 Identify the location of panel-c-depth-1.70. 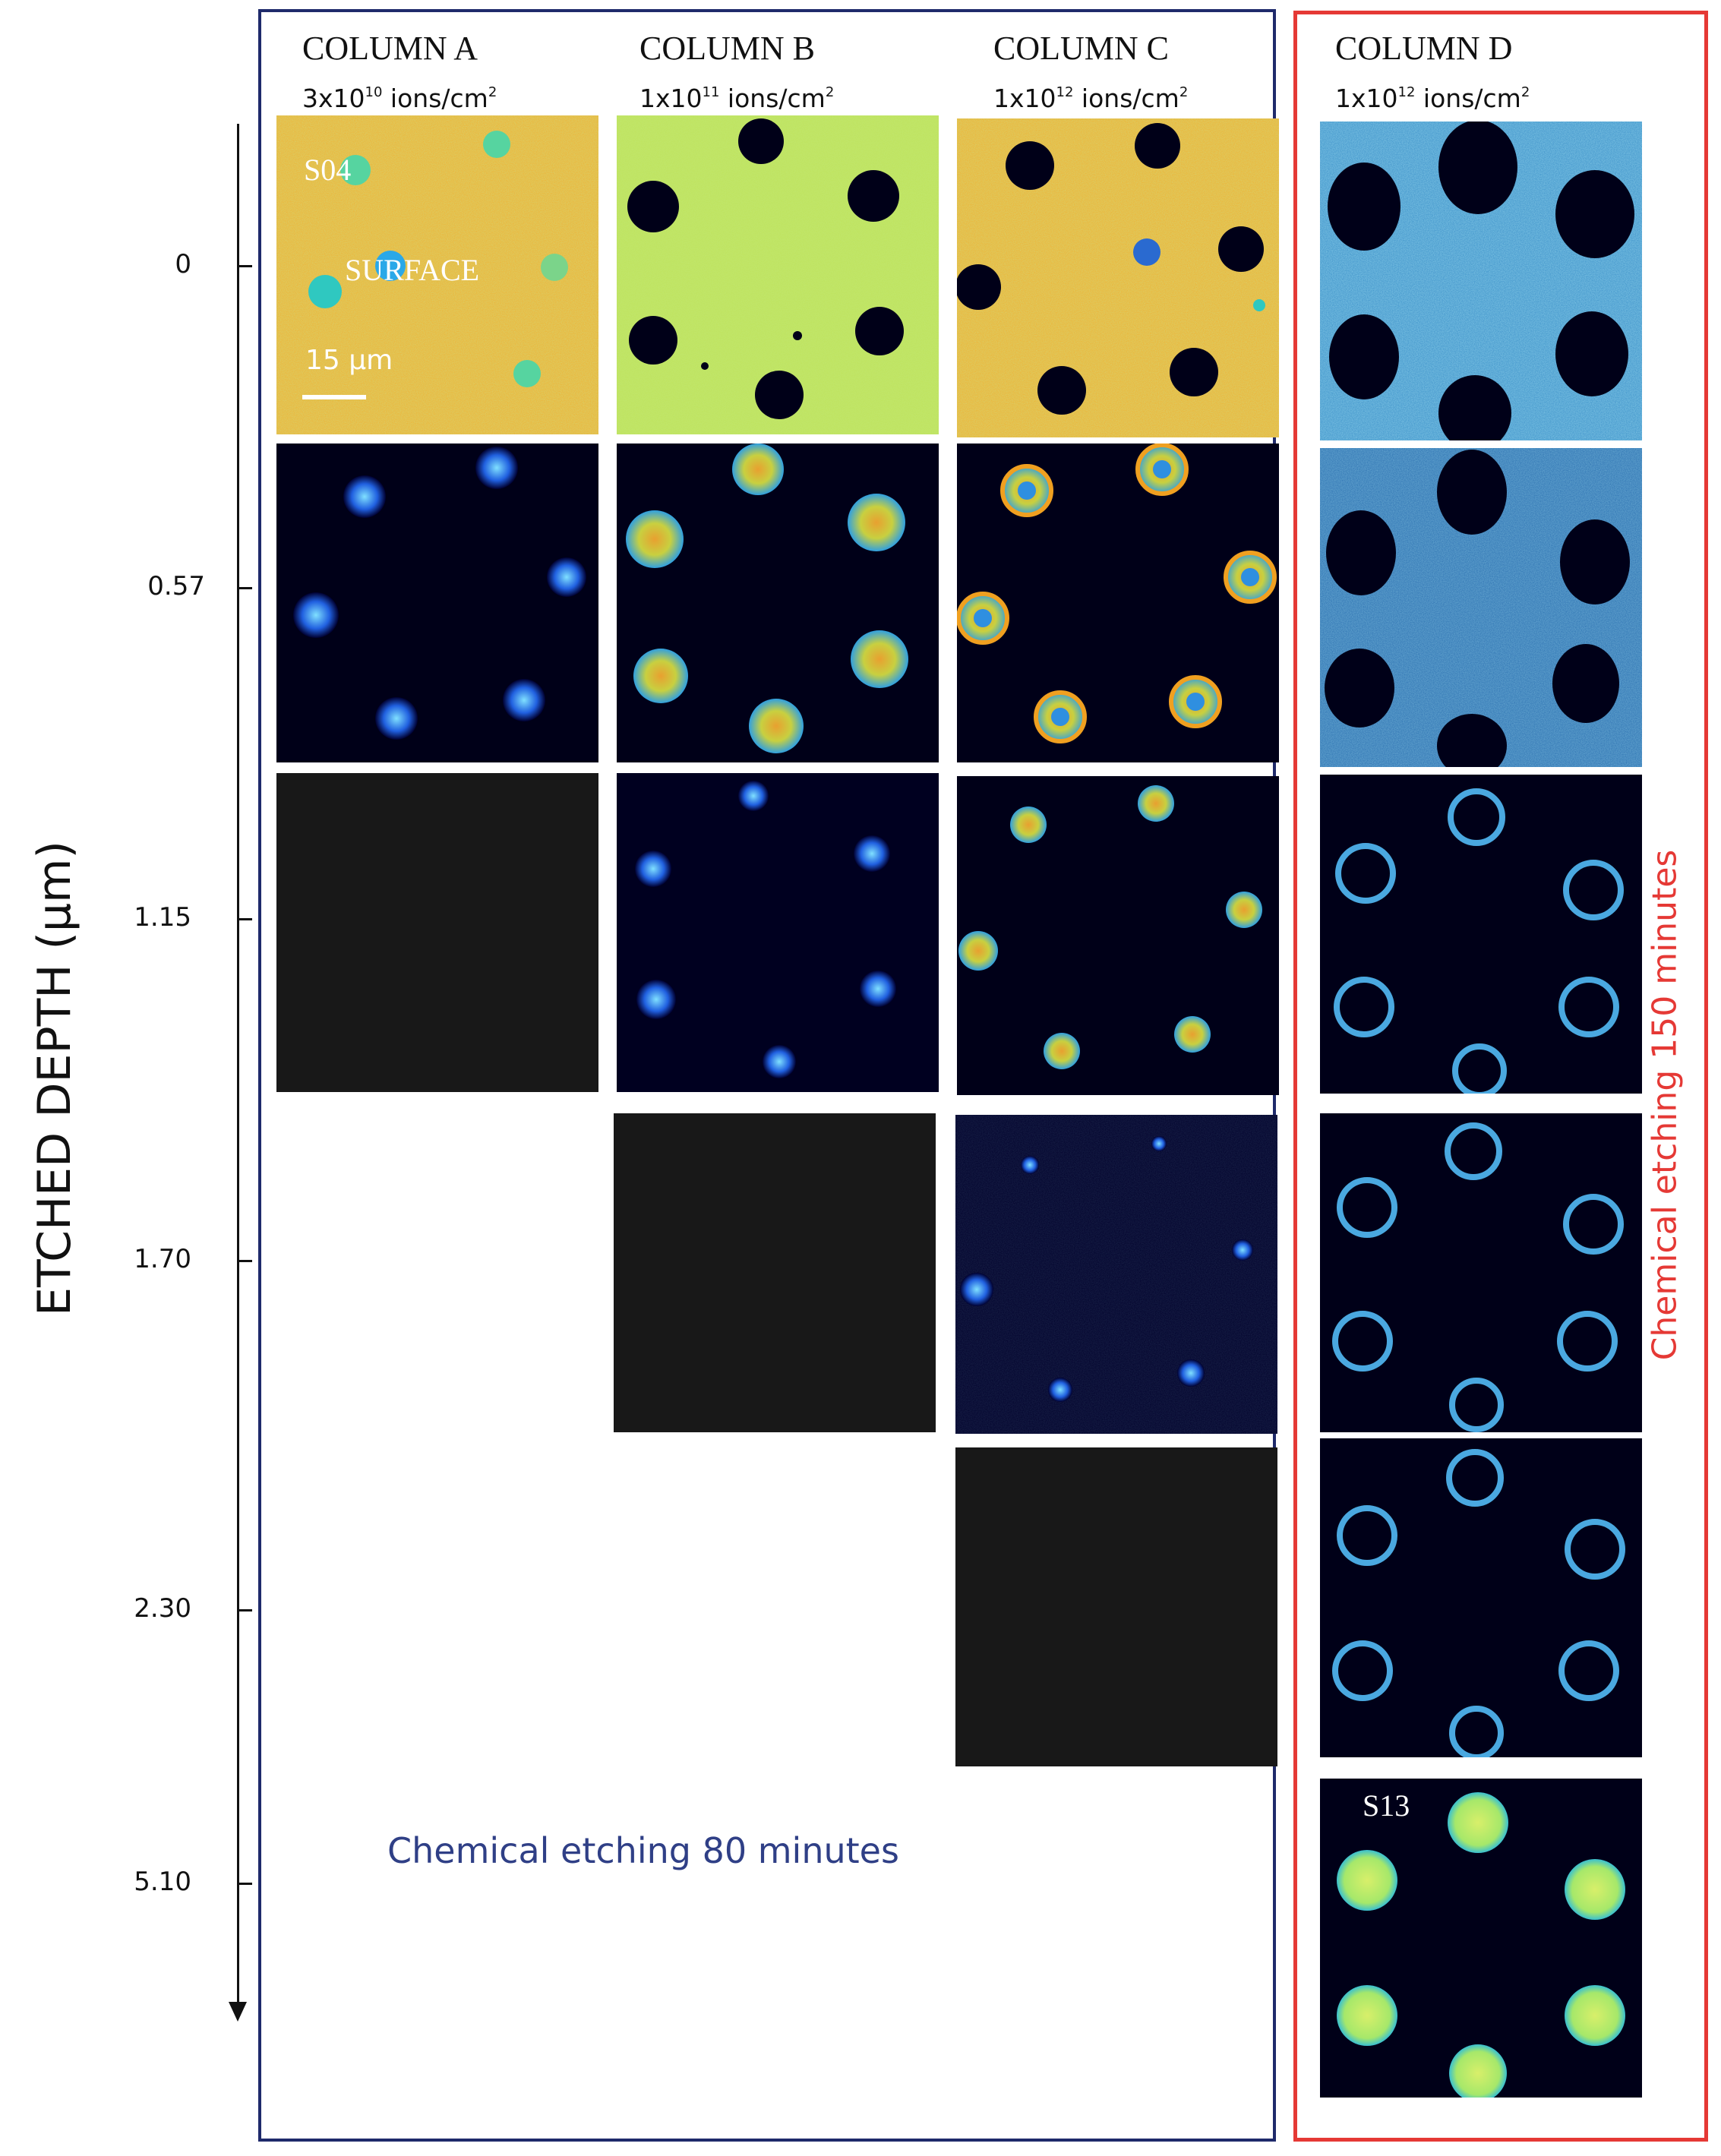
(1116, 1274).